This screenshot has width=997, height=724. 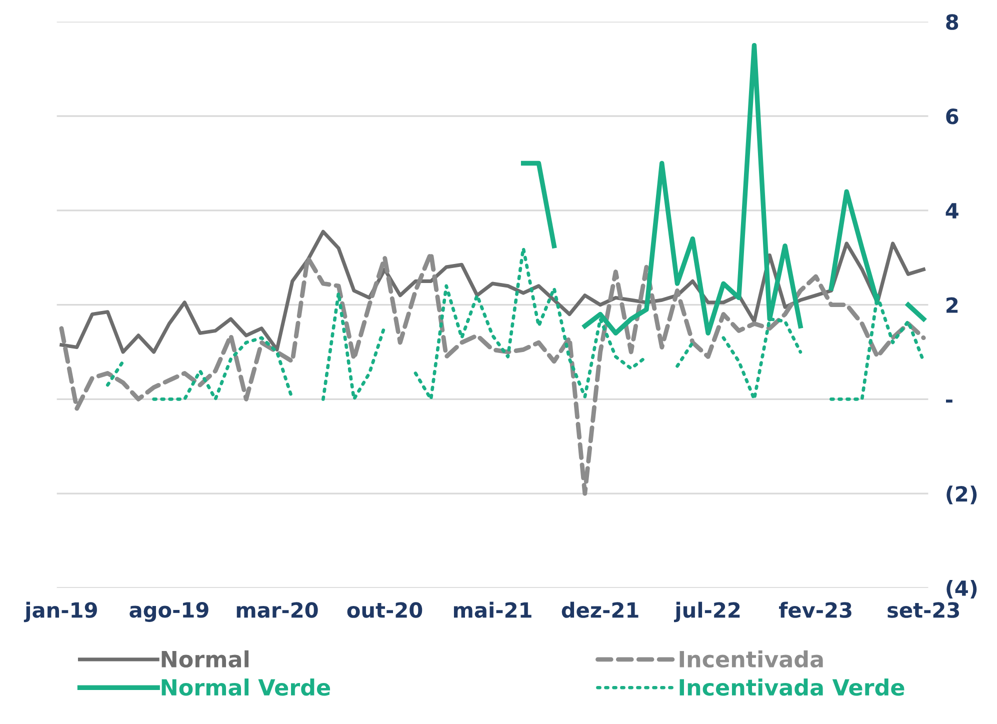 What do you see at coordinates (961, 589) in the screenshot?
I see `y-tick-label: (4)` at bounding box center [961, 589].